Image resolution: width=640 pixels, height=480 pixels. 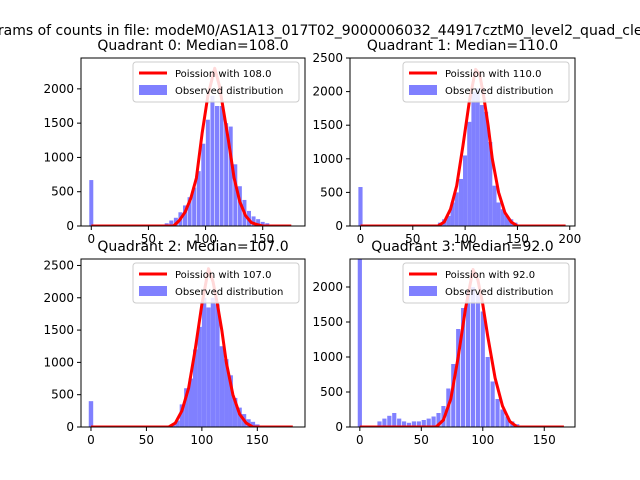 What do you see at coordinates (490, 275) in the screenshot?
I see `legend-label-poisson: Poission with 92.0` at bounding box center [490, 275].